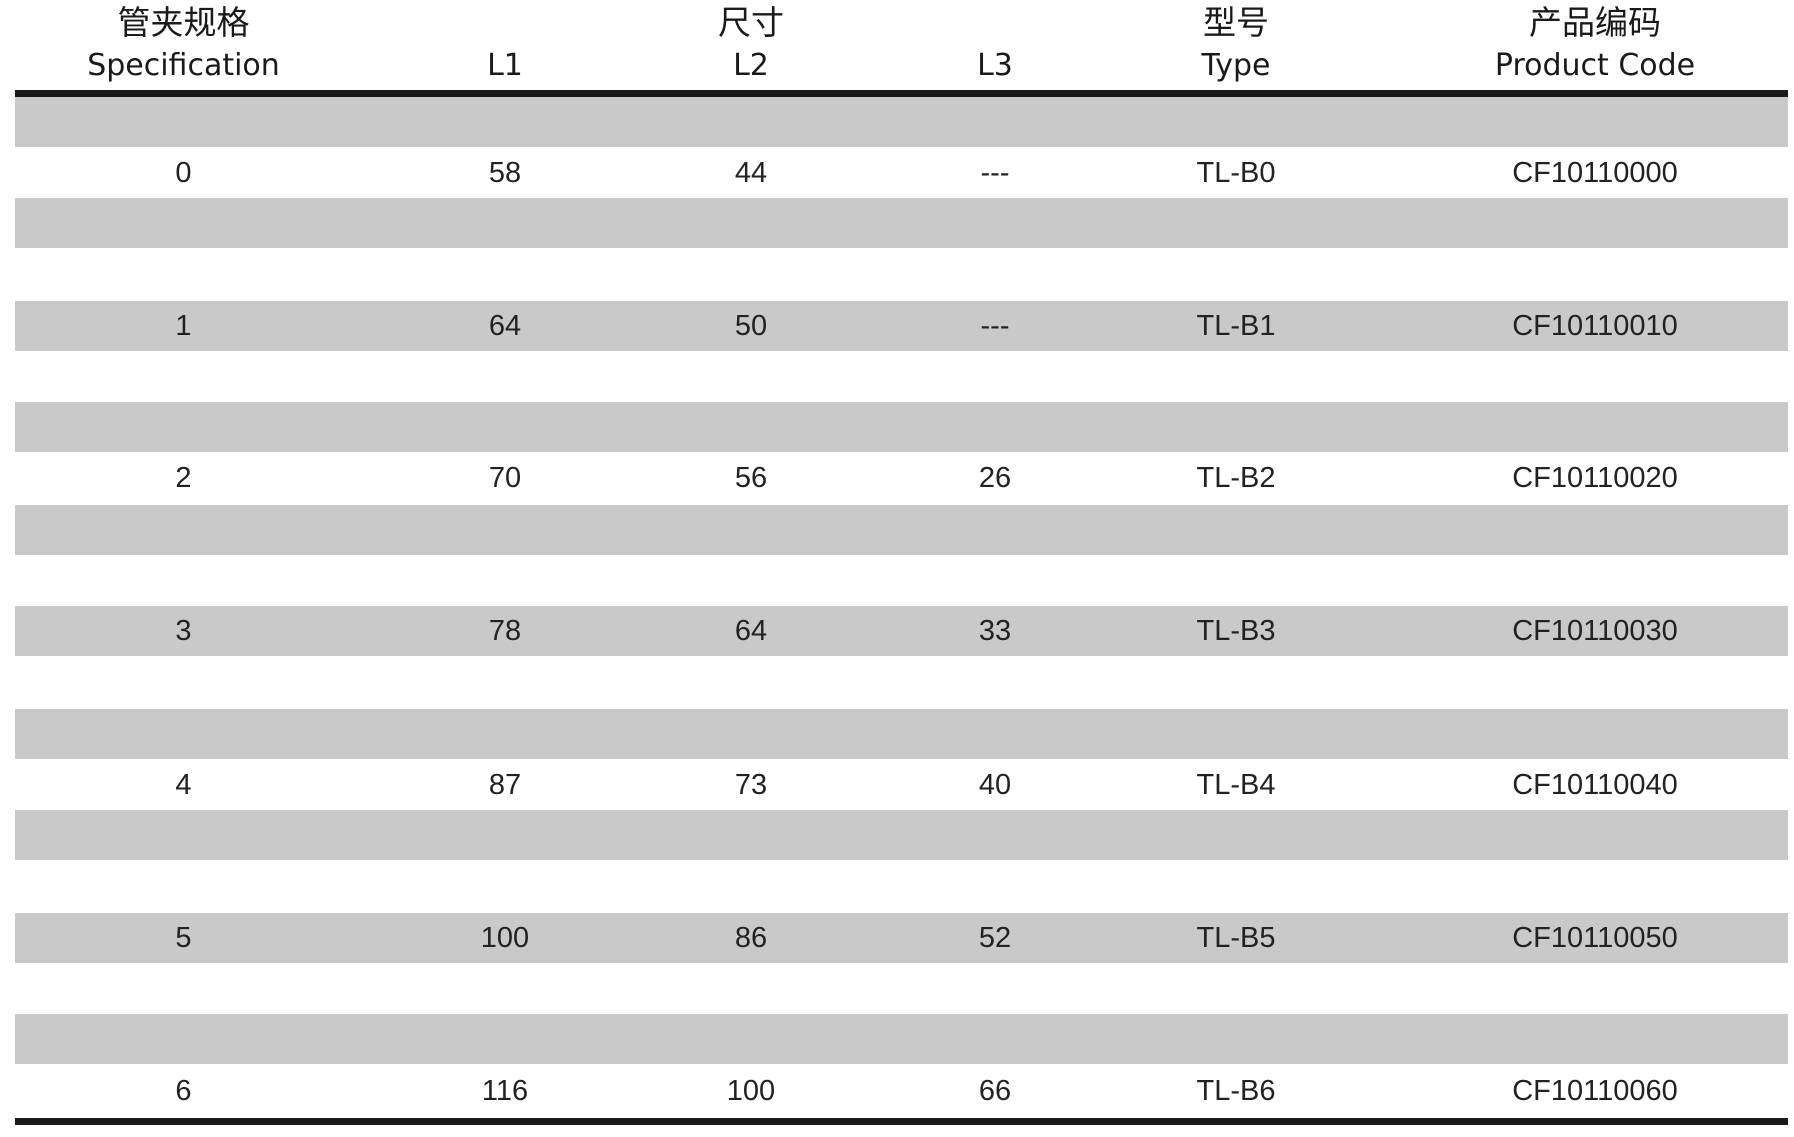 Image resolution: width=1794 pixels, height=1137 pixels. Describe the element at coordinates (751, 65) in the screenshot. I see `header-l2: L2` at that location.